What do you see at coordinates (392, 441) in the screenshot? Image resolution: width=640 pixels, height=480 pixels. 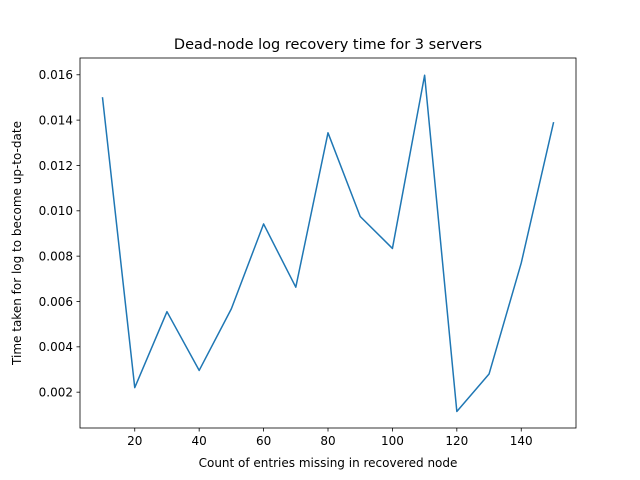 I see `x-tick-label: 100` at bounding box center [392, 441].